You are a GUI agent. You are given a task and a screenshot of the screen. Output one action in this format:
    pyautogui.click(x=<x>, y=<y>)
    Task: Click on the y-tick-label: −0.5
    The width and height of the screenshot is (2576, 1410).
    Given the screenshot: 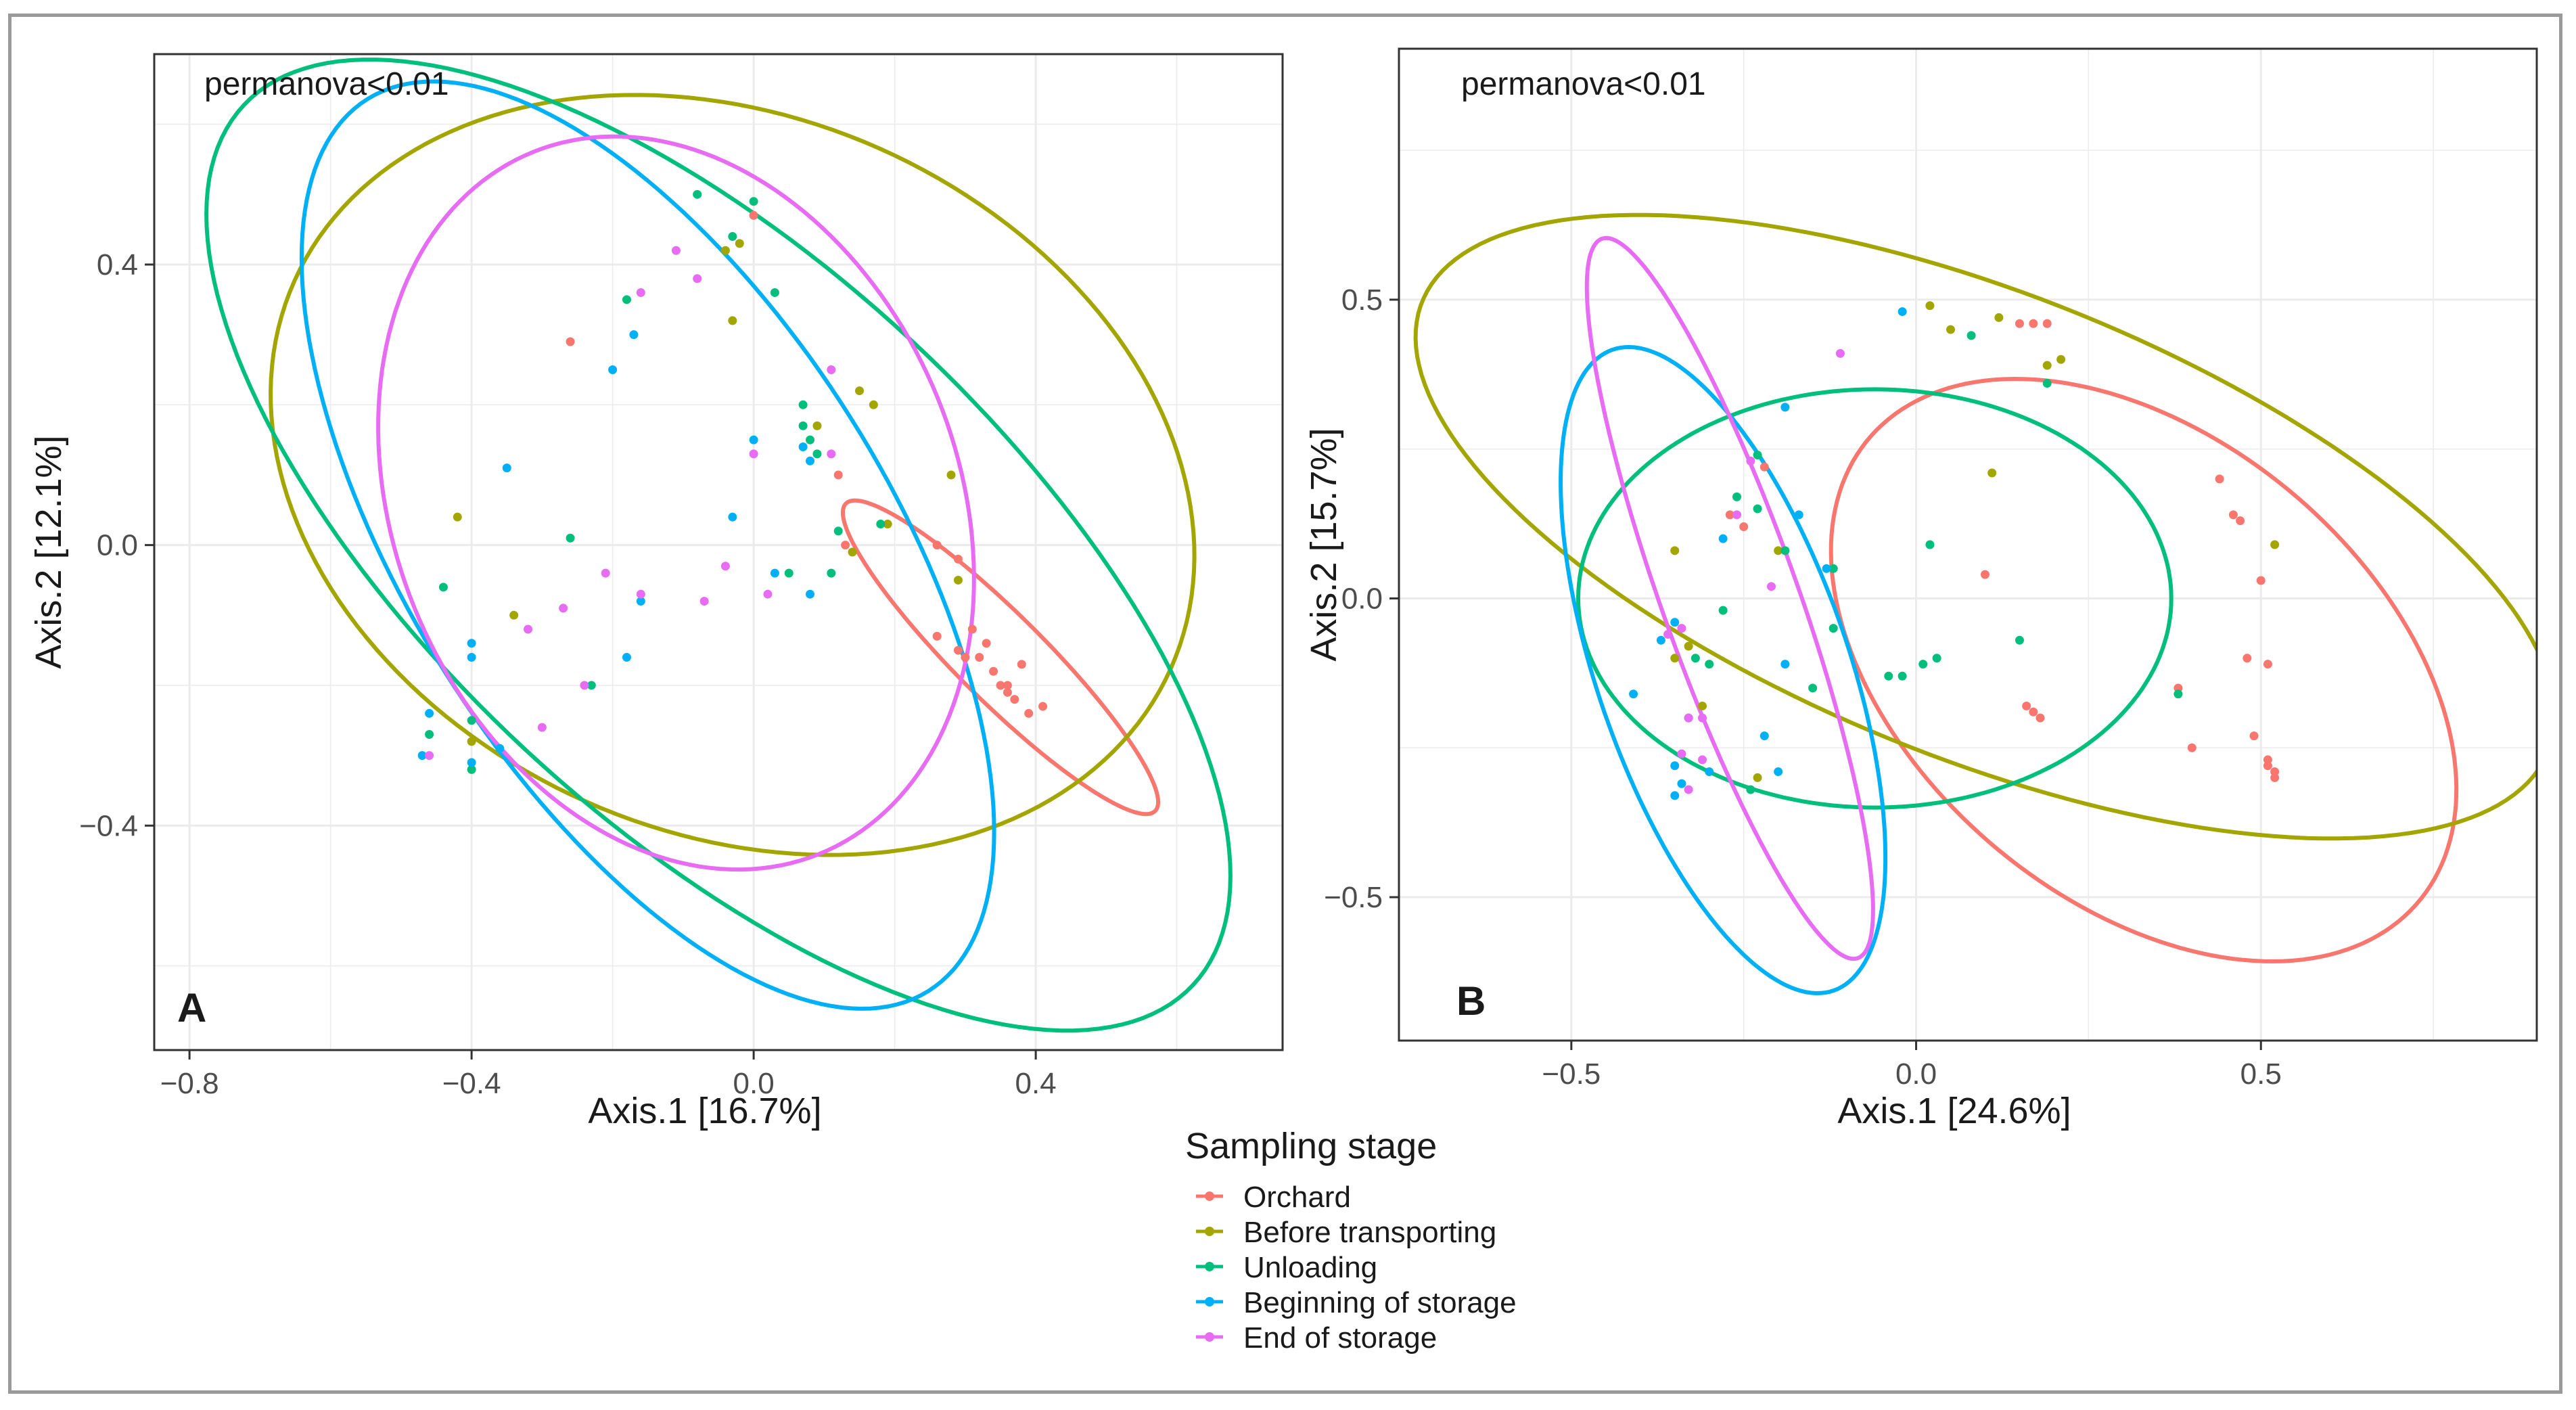 What is the action you would take?
    pyautogui.click(x=1353, y=897)
    